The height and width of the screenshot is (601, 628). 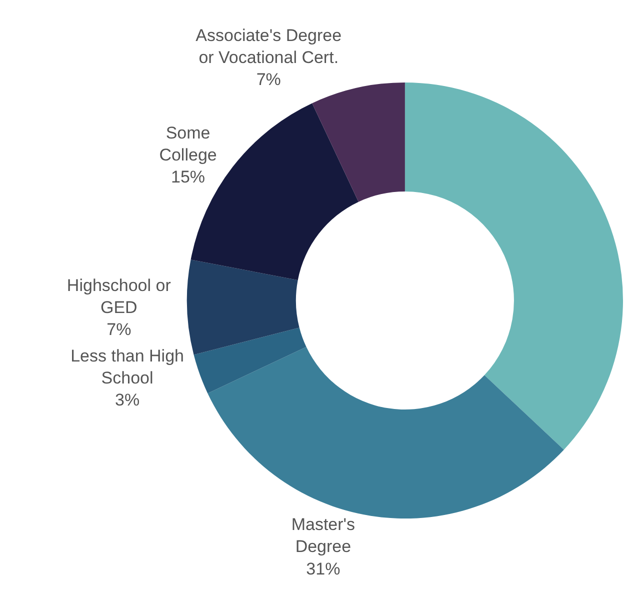 What do you see at coordinates (323, 535) in the screenshot?
I see `slice-label: Master's Degree` at bounding box center [323, 535].